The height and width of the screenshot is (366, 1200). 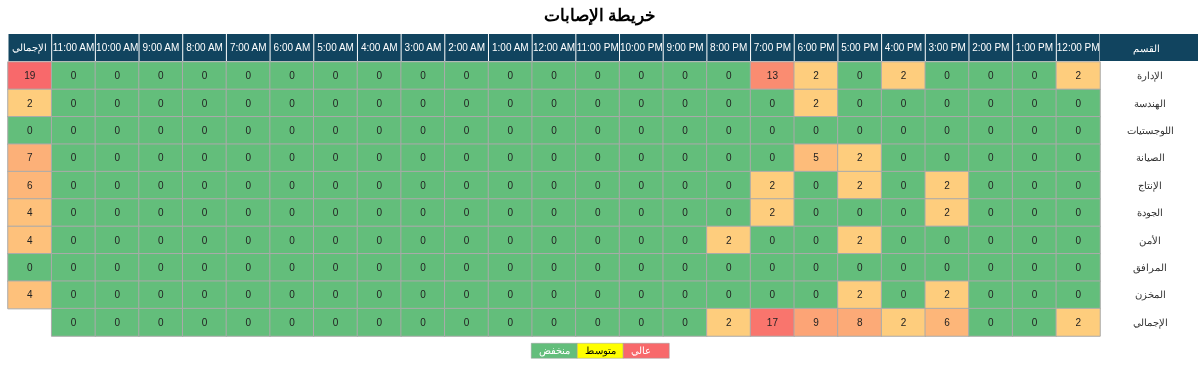 What do you see at coordinates (292, 47) in the screenshot?
I see `x-tick-label: 6:00 AM` at bounding box center [292, 47].